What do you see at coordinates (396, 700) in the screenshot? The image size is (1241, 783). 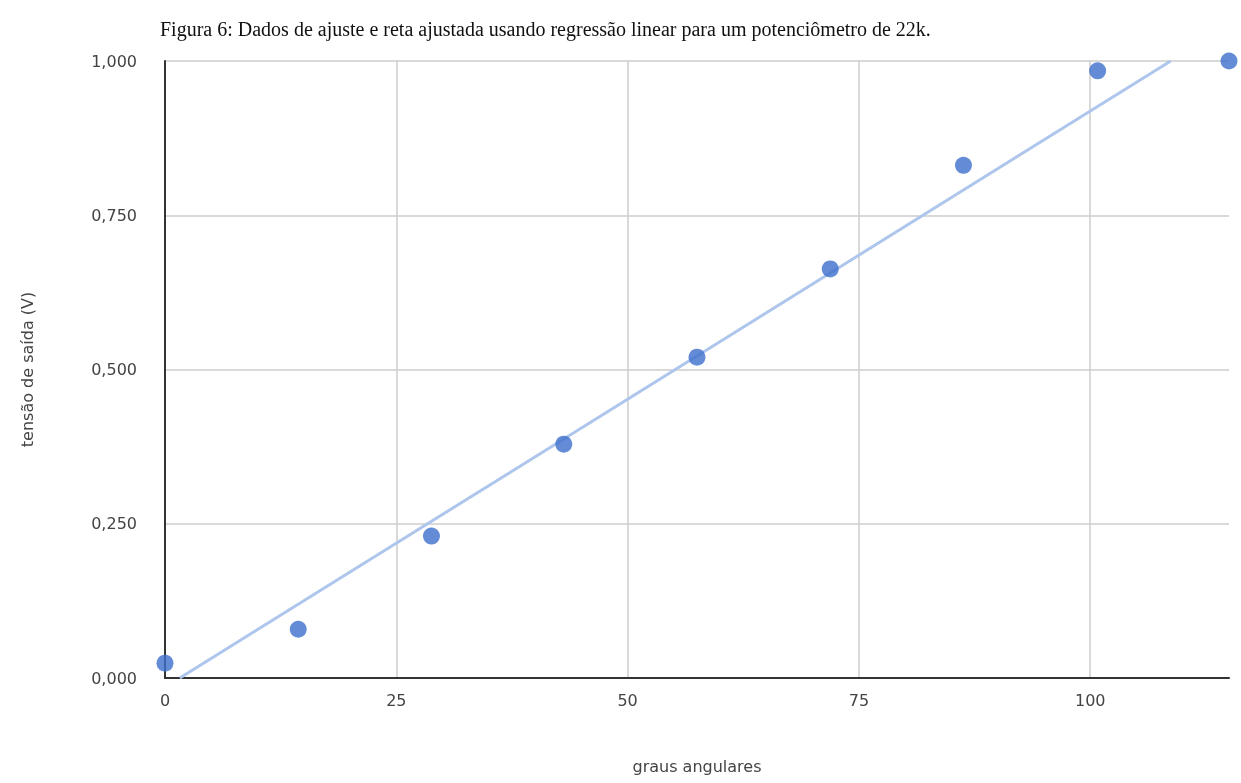 I see `x-tick-label: 25` at bounding box center [396, 700].